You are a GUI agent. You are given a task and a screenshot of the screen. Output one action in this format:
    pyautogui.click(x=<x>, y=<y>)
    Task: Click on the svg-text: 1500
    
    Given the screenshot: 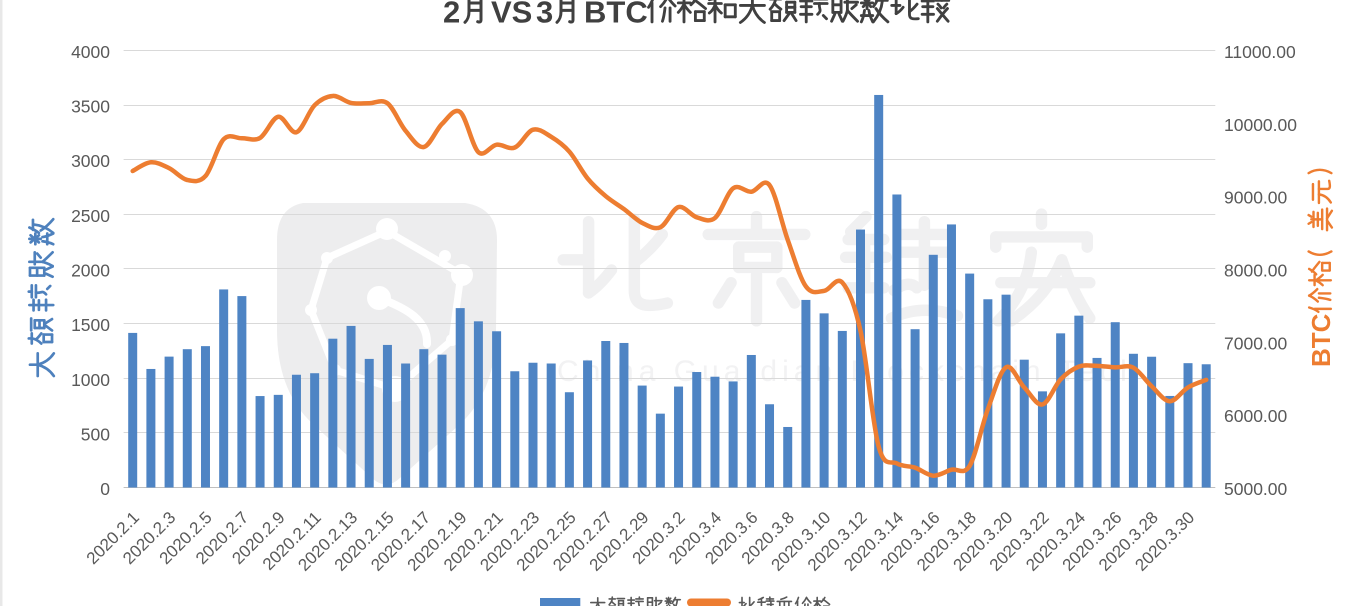 What is the action you would take?
    pyautogui.click(x=90, y=325)
    